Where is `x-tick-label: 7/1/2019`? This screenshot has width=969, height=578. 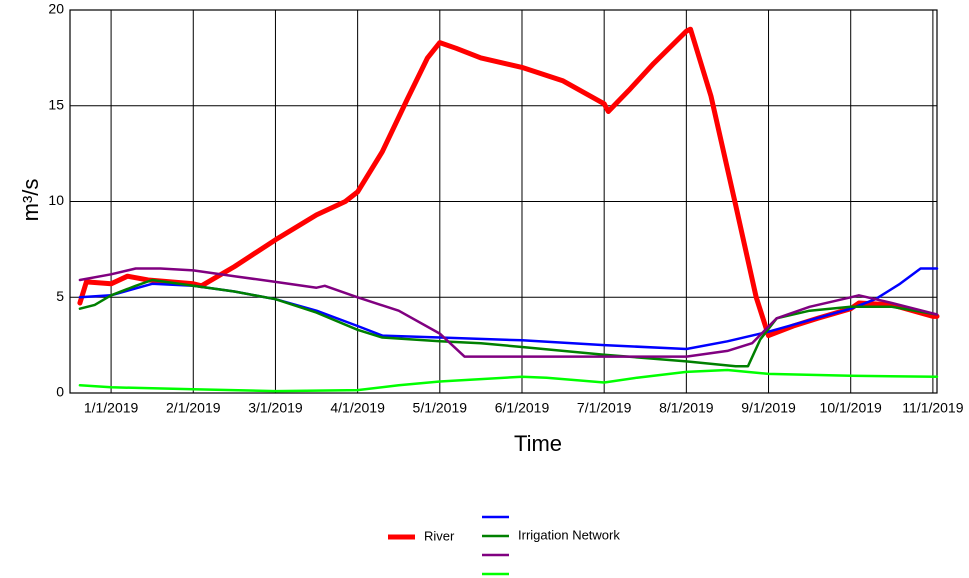
x-tick-label: 7/1/2019 is located at coordinates (604, 408).